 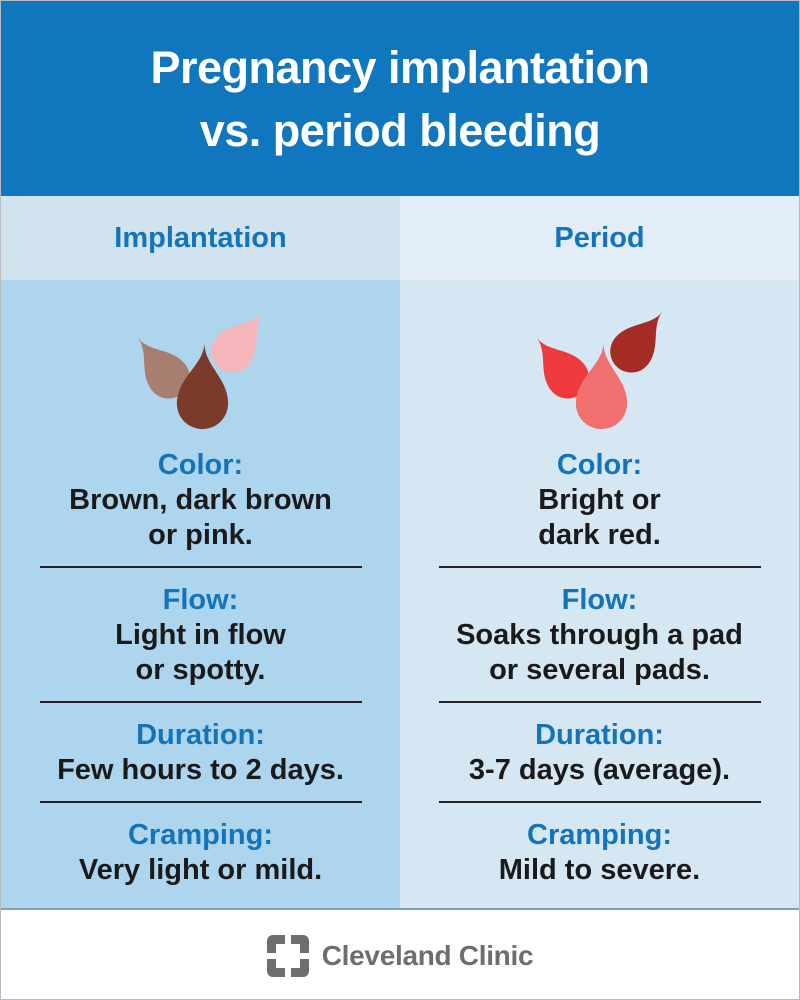 I want to click on section-text: Bright or, so click(x=599, y=500).